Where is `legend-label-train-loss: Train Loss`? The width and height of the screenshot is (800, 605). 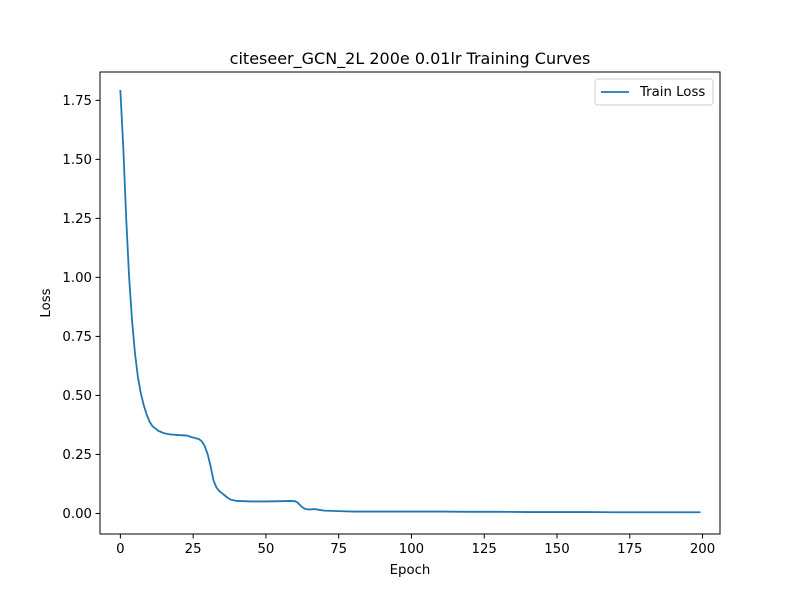
legend-label-train-loss: Train Loss is located at coordinates (672, 92).